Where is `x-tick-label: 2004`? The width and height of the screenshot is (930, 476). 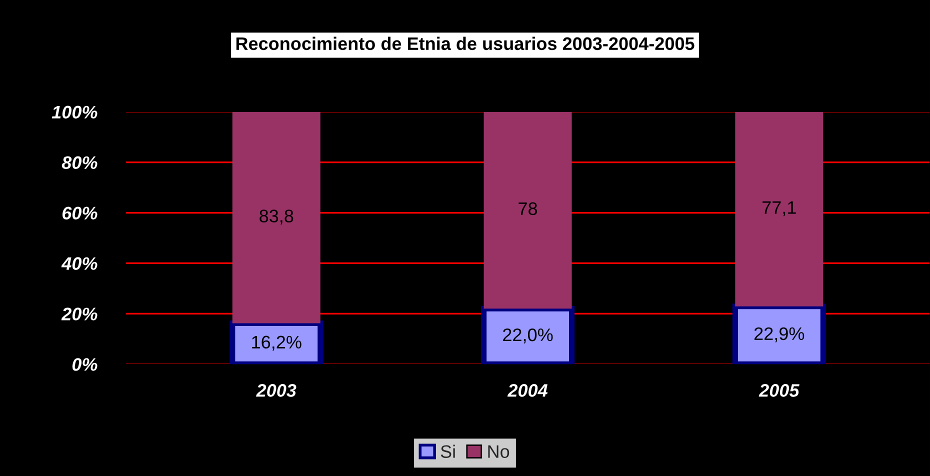 x-tick-label: 2004 is located at coordinates (527, 390).